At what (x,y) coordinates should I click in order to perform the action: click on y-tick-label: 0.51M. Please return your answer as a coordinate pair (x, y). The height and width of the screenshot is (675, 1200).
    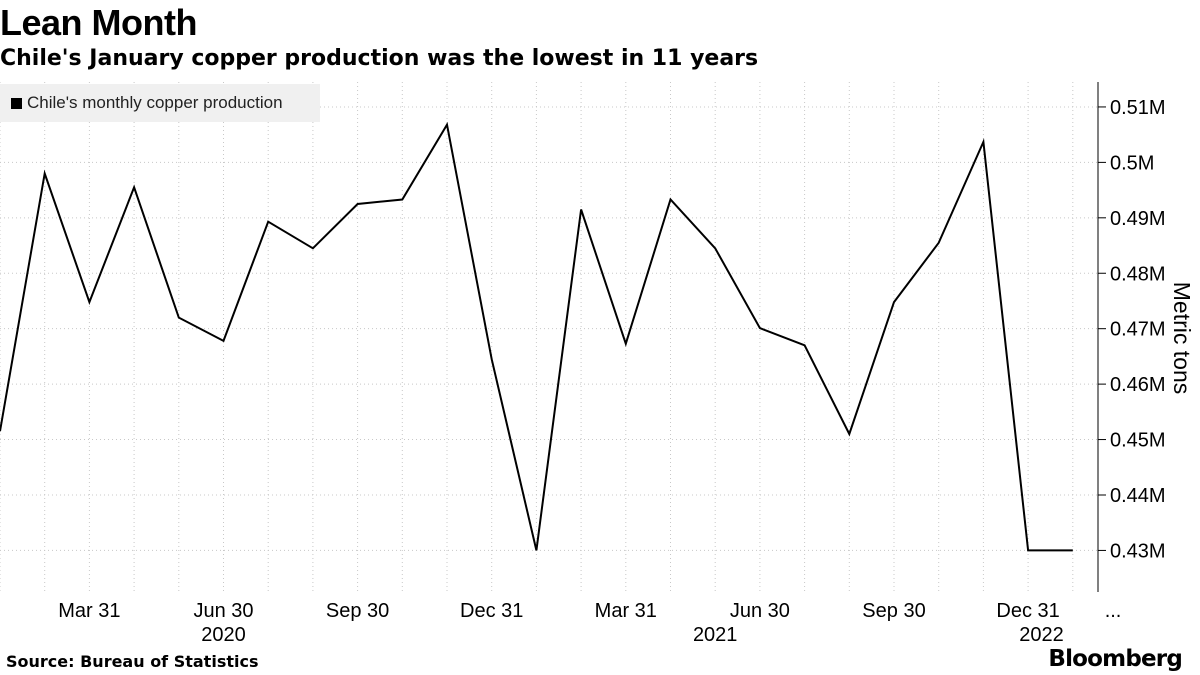
    Looking at the image, I should click on (1138, 108).